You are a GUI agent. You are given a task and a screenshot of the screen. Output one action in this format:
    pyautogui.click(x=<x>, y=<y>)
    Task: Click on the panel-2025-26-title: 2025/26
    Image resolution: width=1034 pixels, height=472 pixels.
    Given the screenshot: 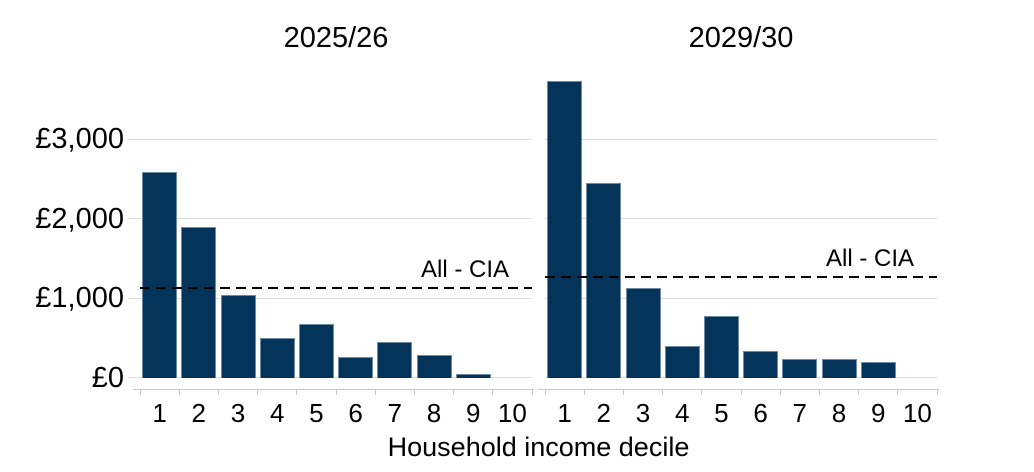 What is the action you would take?
    pyautogui.click(x=336, y=38)
    